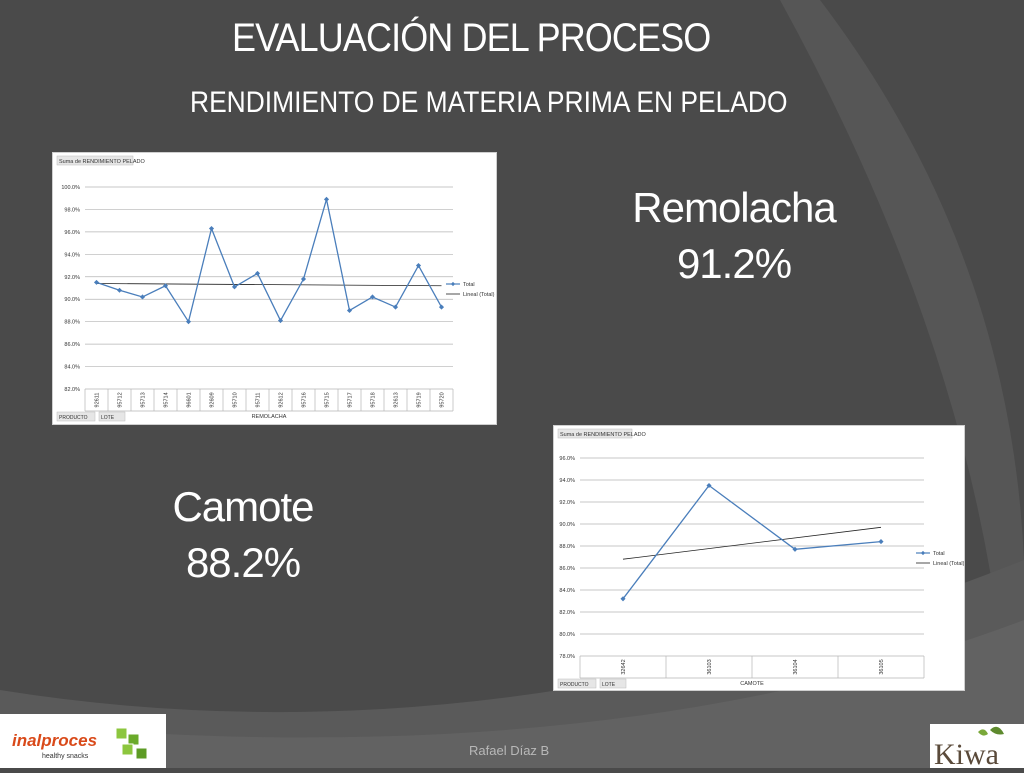 The height and width of the screenshot is (773, 1024). What do you see at coordinates (624, 666) in the screenshot?
I see `chart-camote-x-tick-label: 32642` at bounding box center [624, 666].